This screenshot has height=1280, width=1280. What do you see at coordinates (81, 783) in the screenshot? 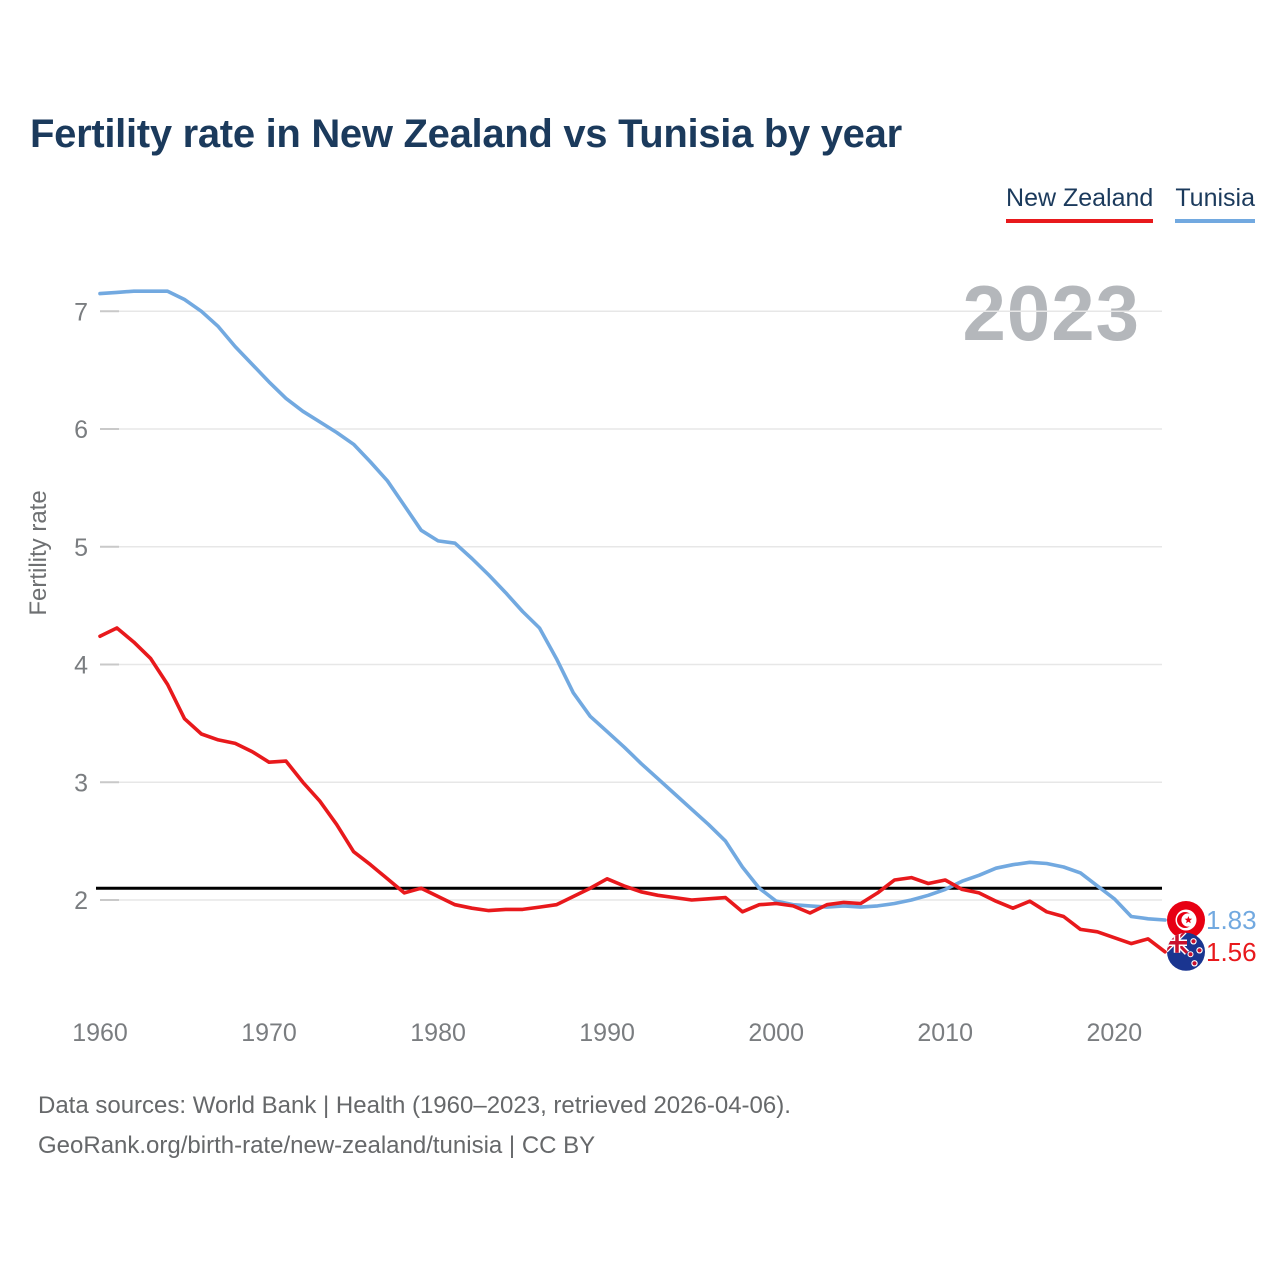
I see `y-tick-label: 3` at bounding box center [81, 783].